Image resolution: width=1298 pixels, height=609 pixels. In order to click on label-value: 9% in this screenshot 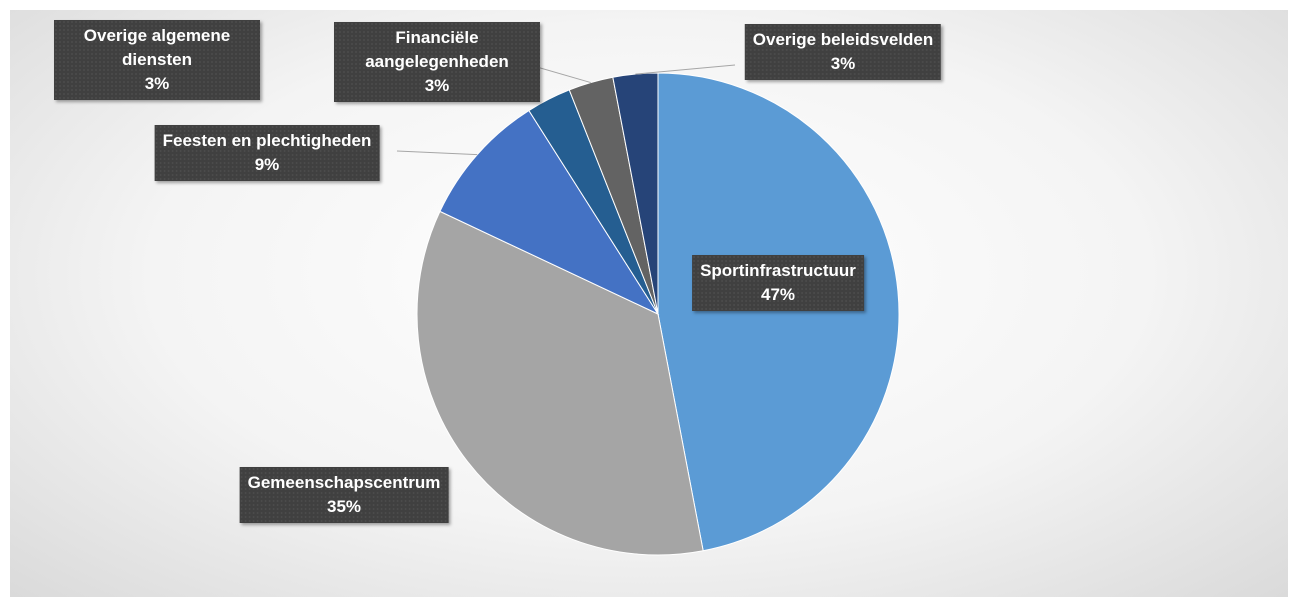, I will do `click(267, 164)`.